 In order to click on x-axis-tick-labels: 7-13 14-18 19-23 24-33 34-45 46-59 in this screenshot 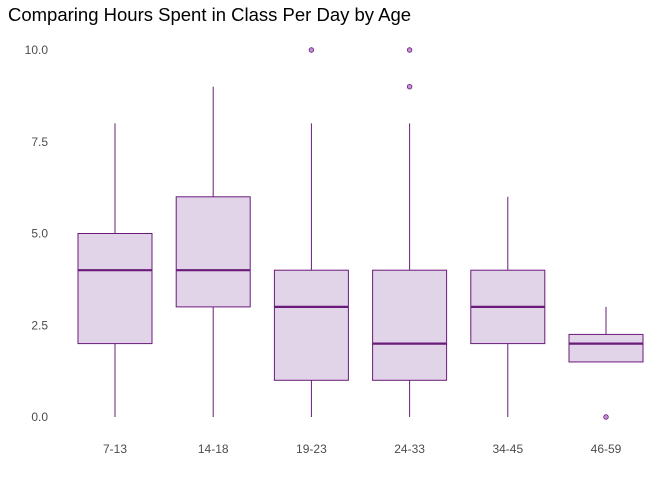, I will do `click(362, 449)`.